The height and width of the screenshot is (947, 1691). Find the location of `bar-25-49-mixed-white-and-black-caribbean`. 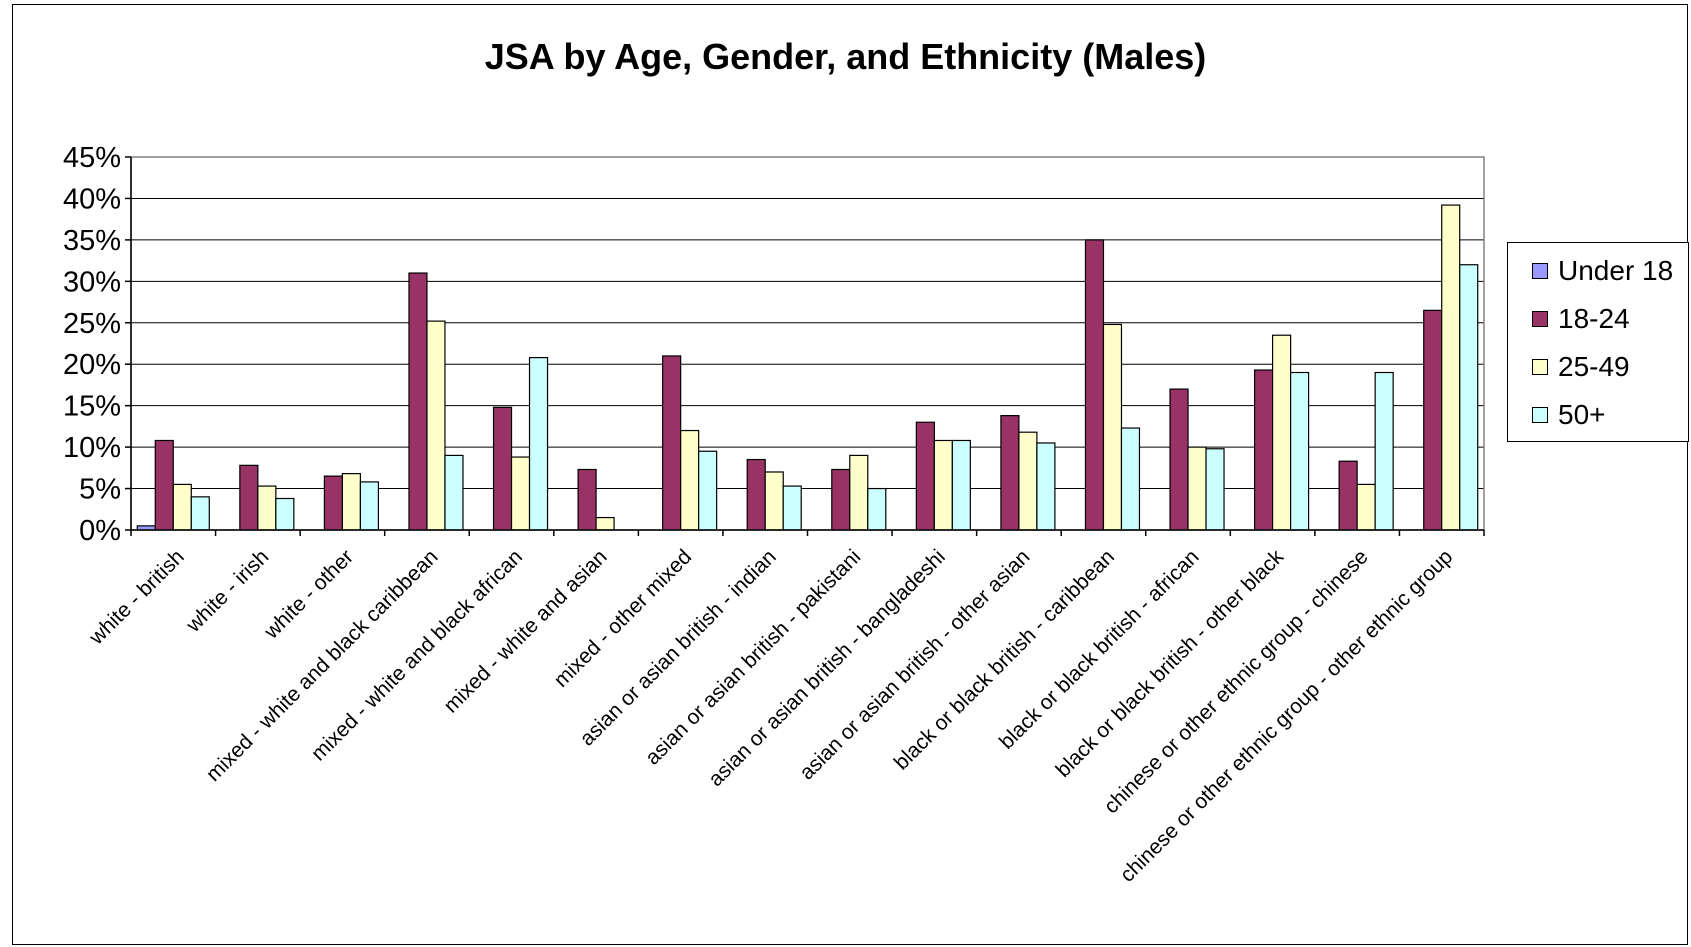

bar-25-49-mixed-white-and-black-caribbean is located at coordinates (436, 425).